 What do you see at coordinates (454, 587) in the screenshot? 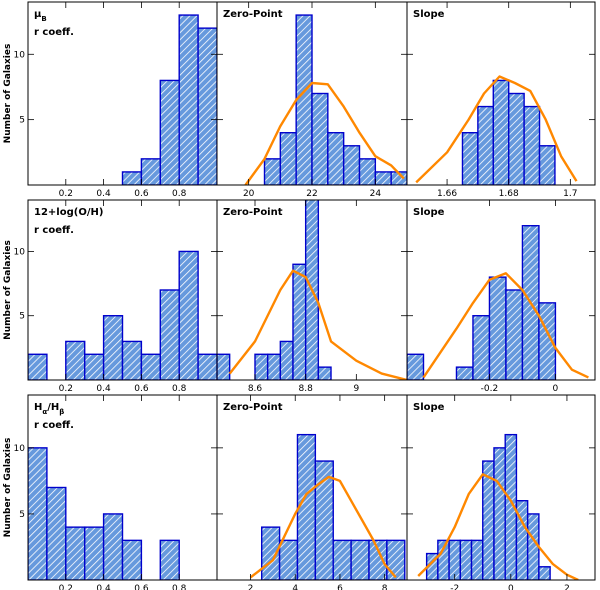
I see `x-tick-label: -2` at bounding box center [454, 587].